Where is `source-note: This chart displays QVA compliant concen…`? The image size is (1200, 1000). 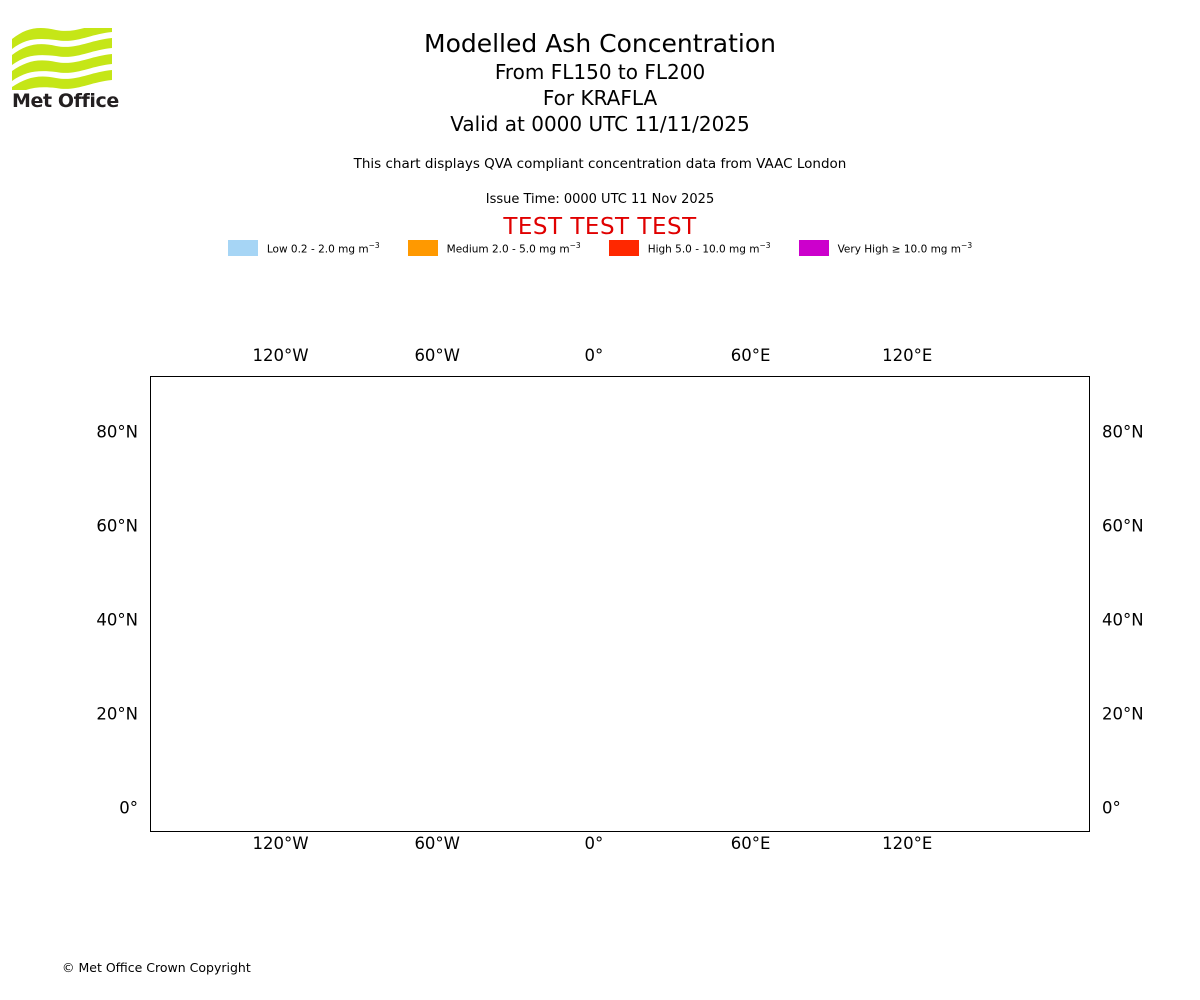
source-note: This chart displays QVA compliant concen… is located at coordinates (600, 164).